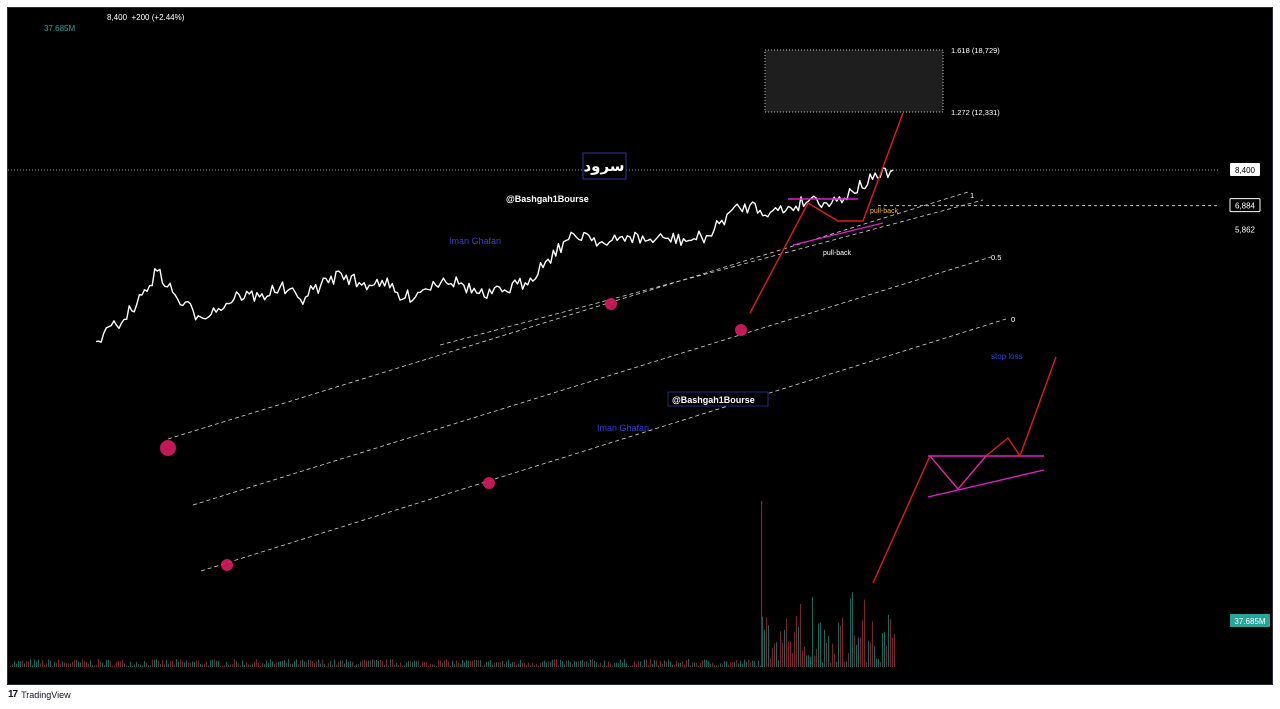  What do you see at coordinates (741, 330) in the screenshot?
I see `pivot-marker` at bounding box center [741, 330].